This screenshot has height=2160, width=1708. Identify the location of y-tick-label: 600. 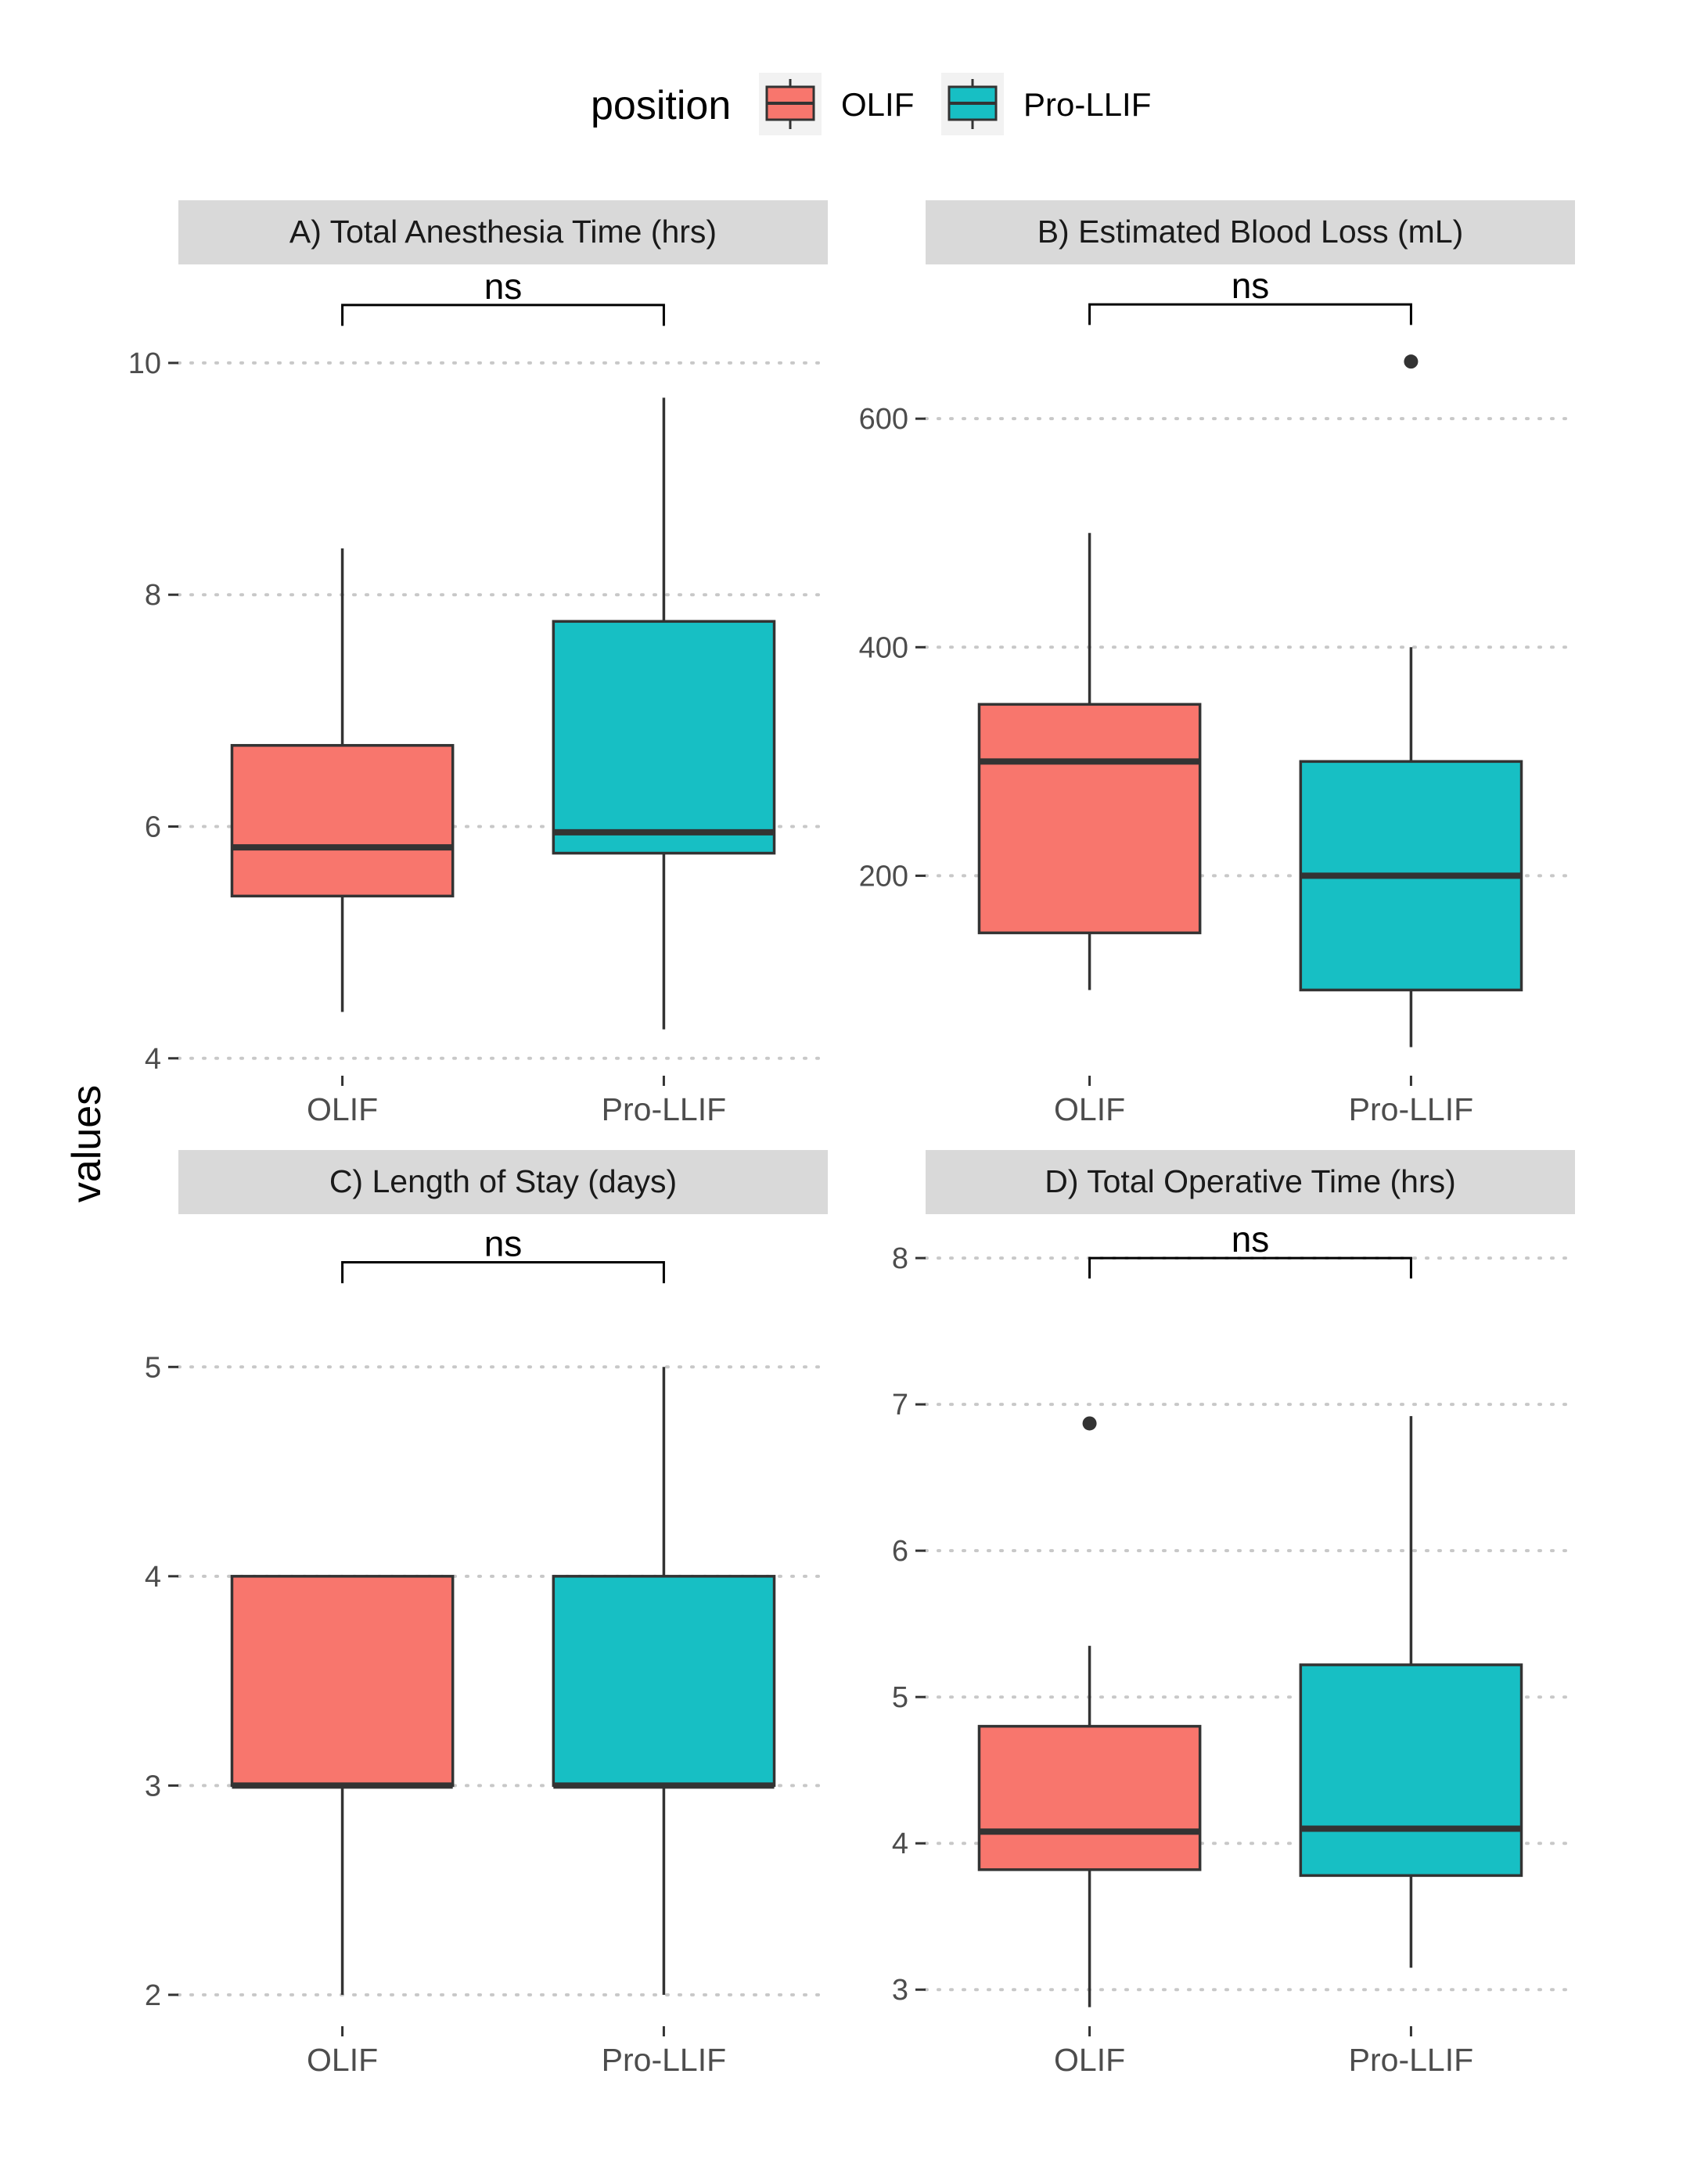
(884, 420).